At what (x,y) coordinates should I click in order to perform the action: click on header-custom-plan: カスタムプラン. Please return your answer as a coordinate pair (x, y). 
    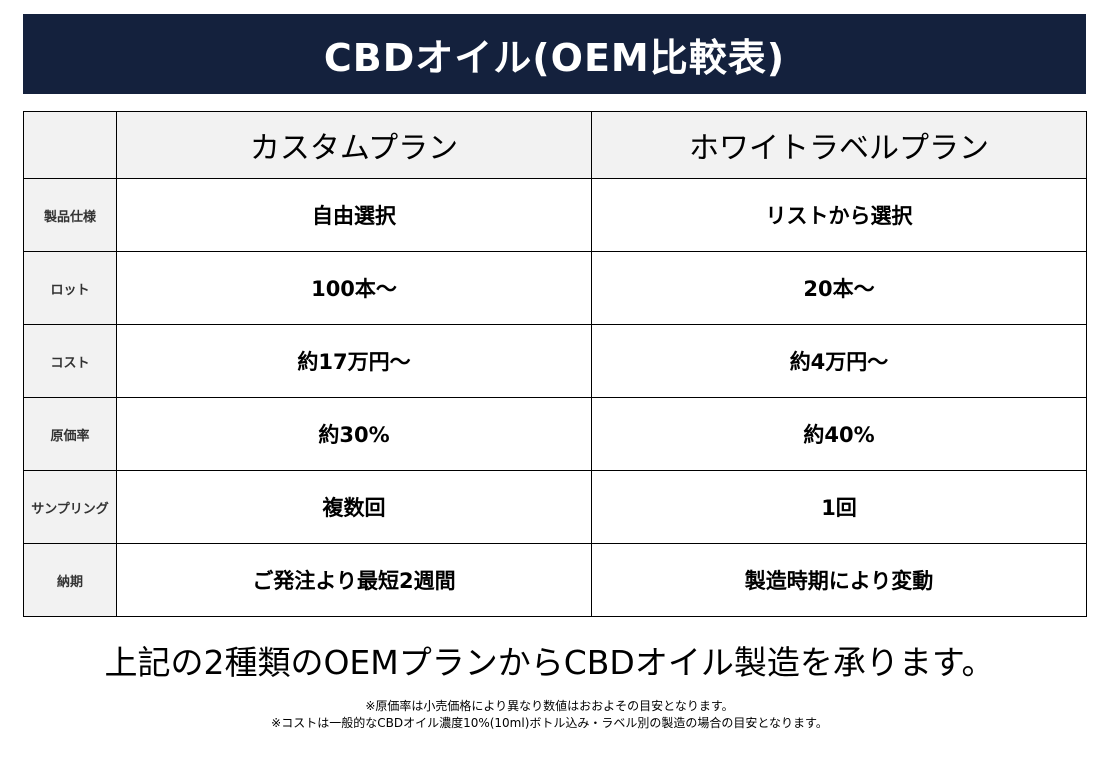
    Looking at the image, I should click on (354, 145).